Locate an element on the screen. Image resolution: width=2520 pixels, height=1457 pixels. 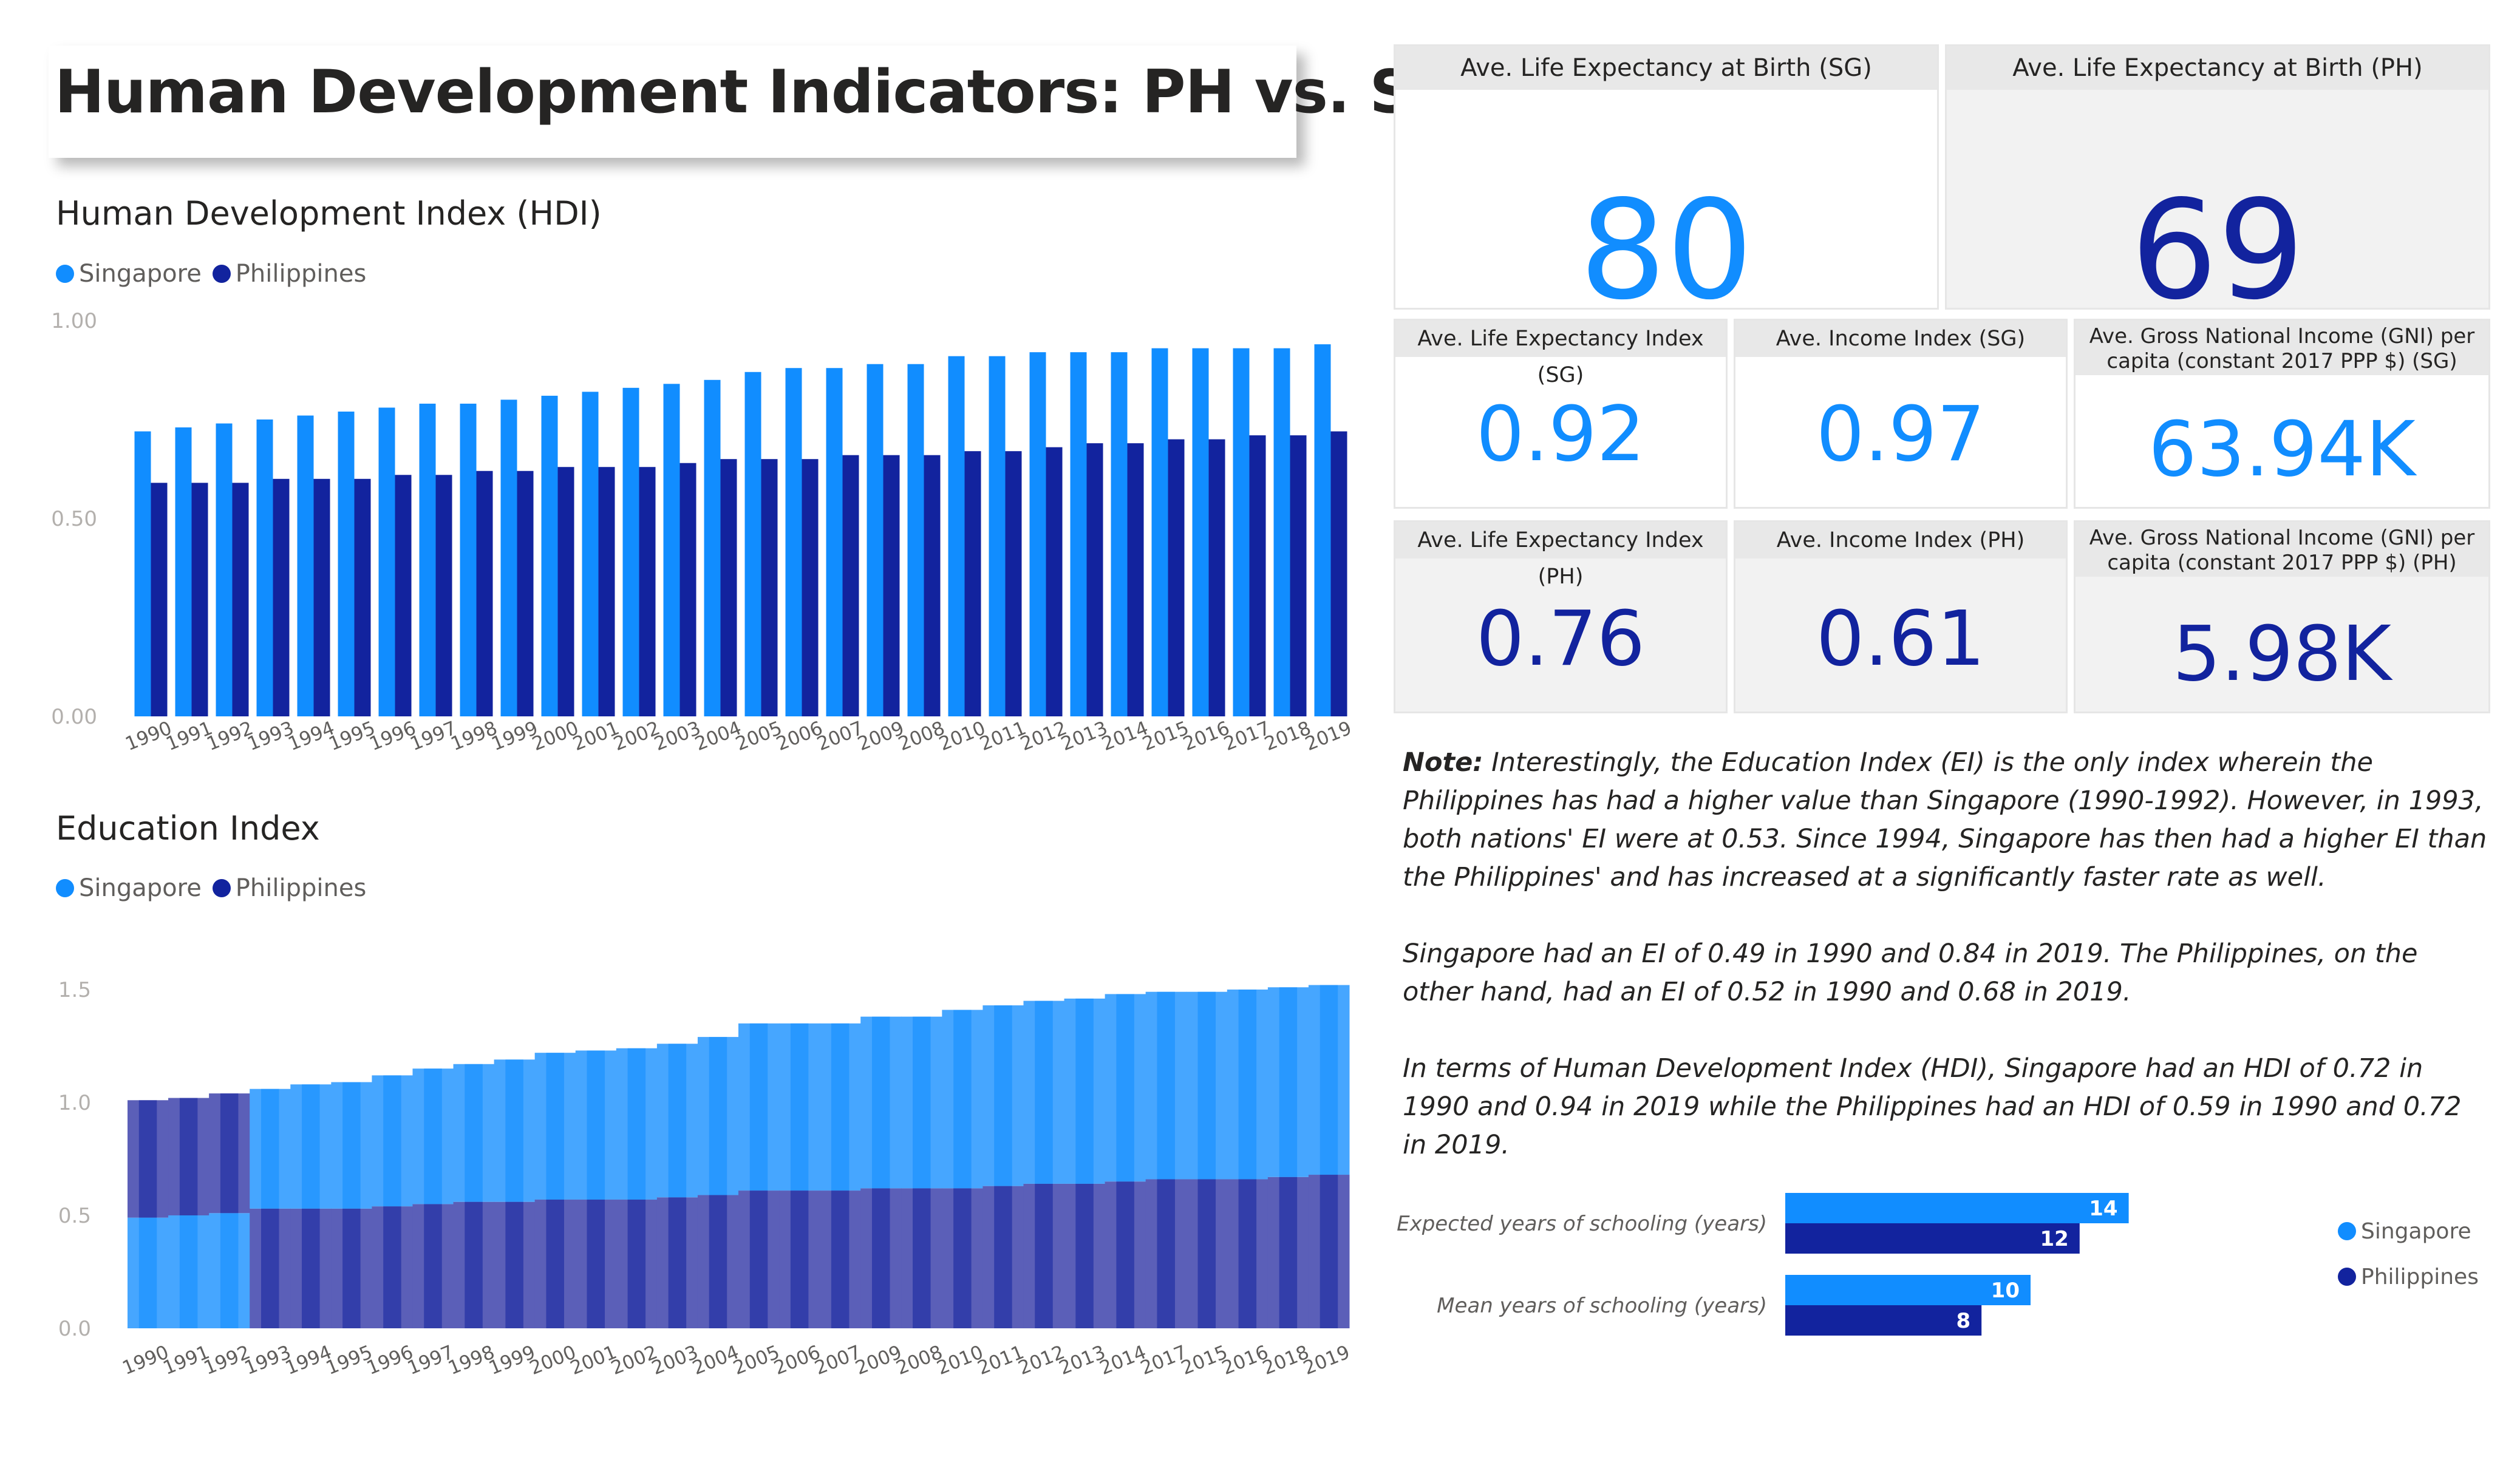
note-label: Note: is located at coordinates (1443, 762).